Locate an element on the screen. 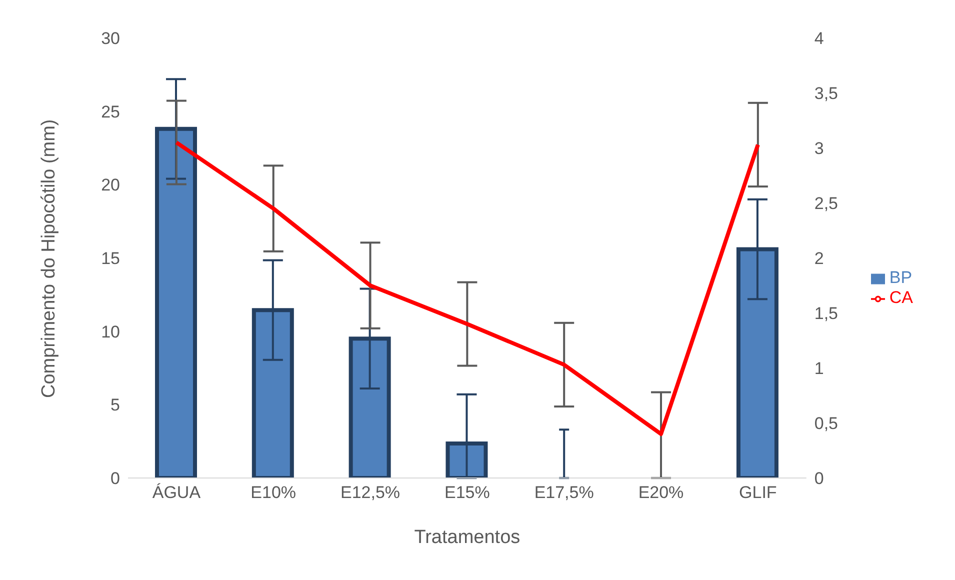  x-tick-label: GLIF is located at coordinates (758, 492).